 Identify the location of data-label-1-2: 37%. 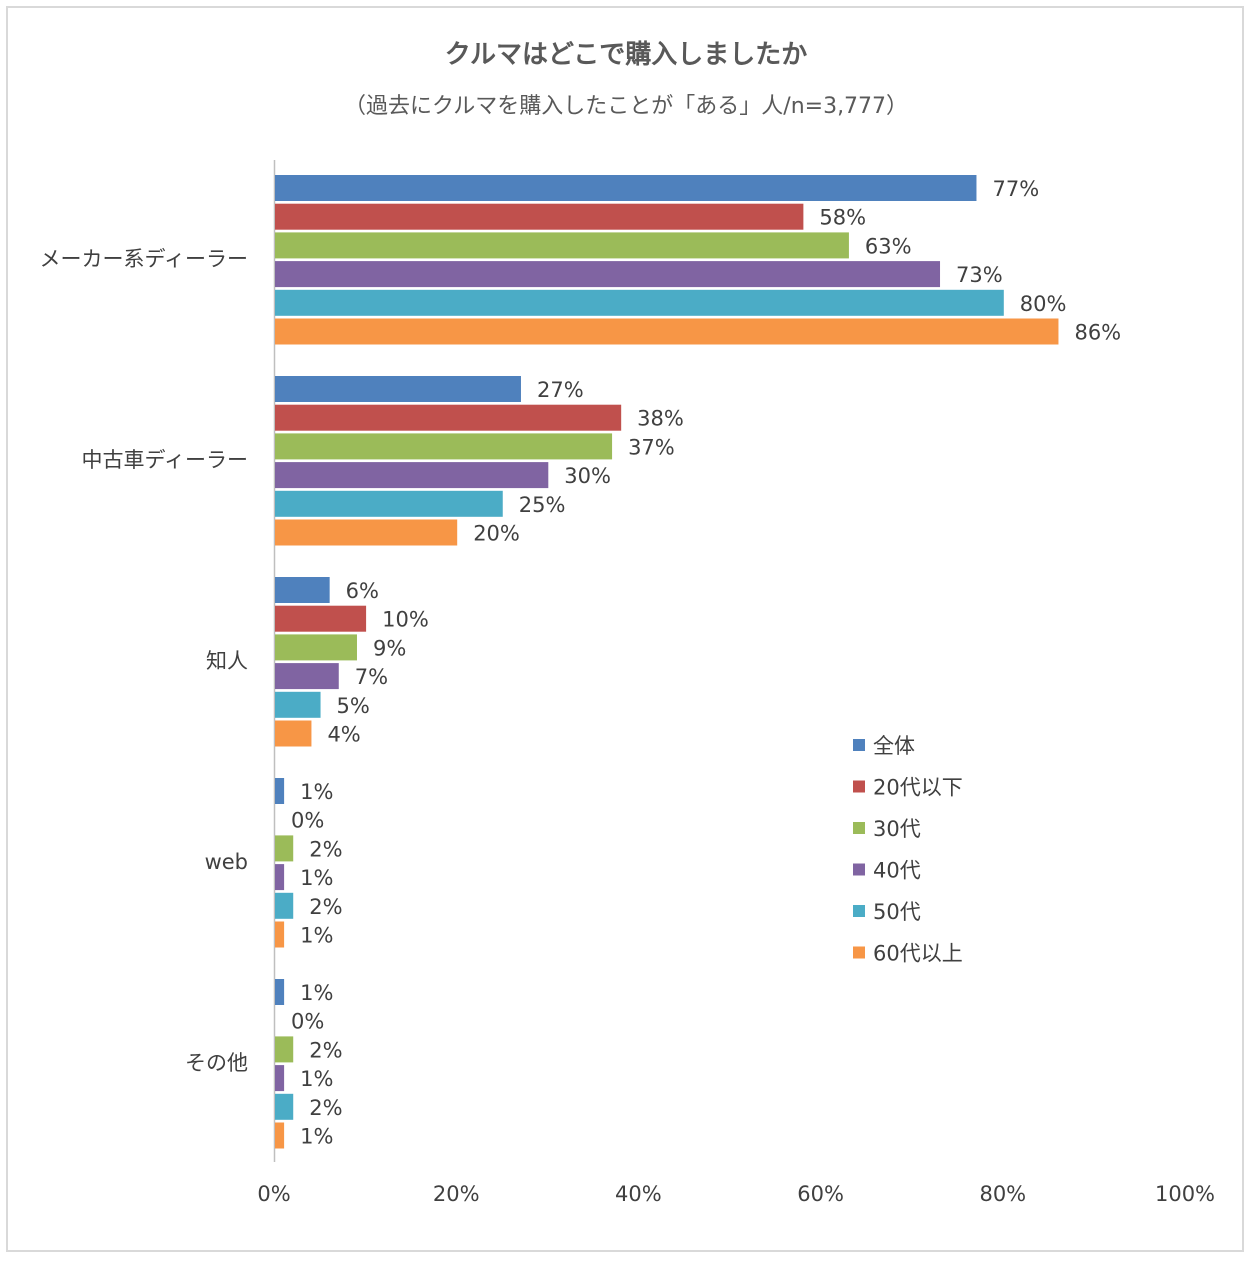
(651, 447).